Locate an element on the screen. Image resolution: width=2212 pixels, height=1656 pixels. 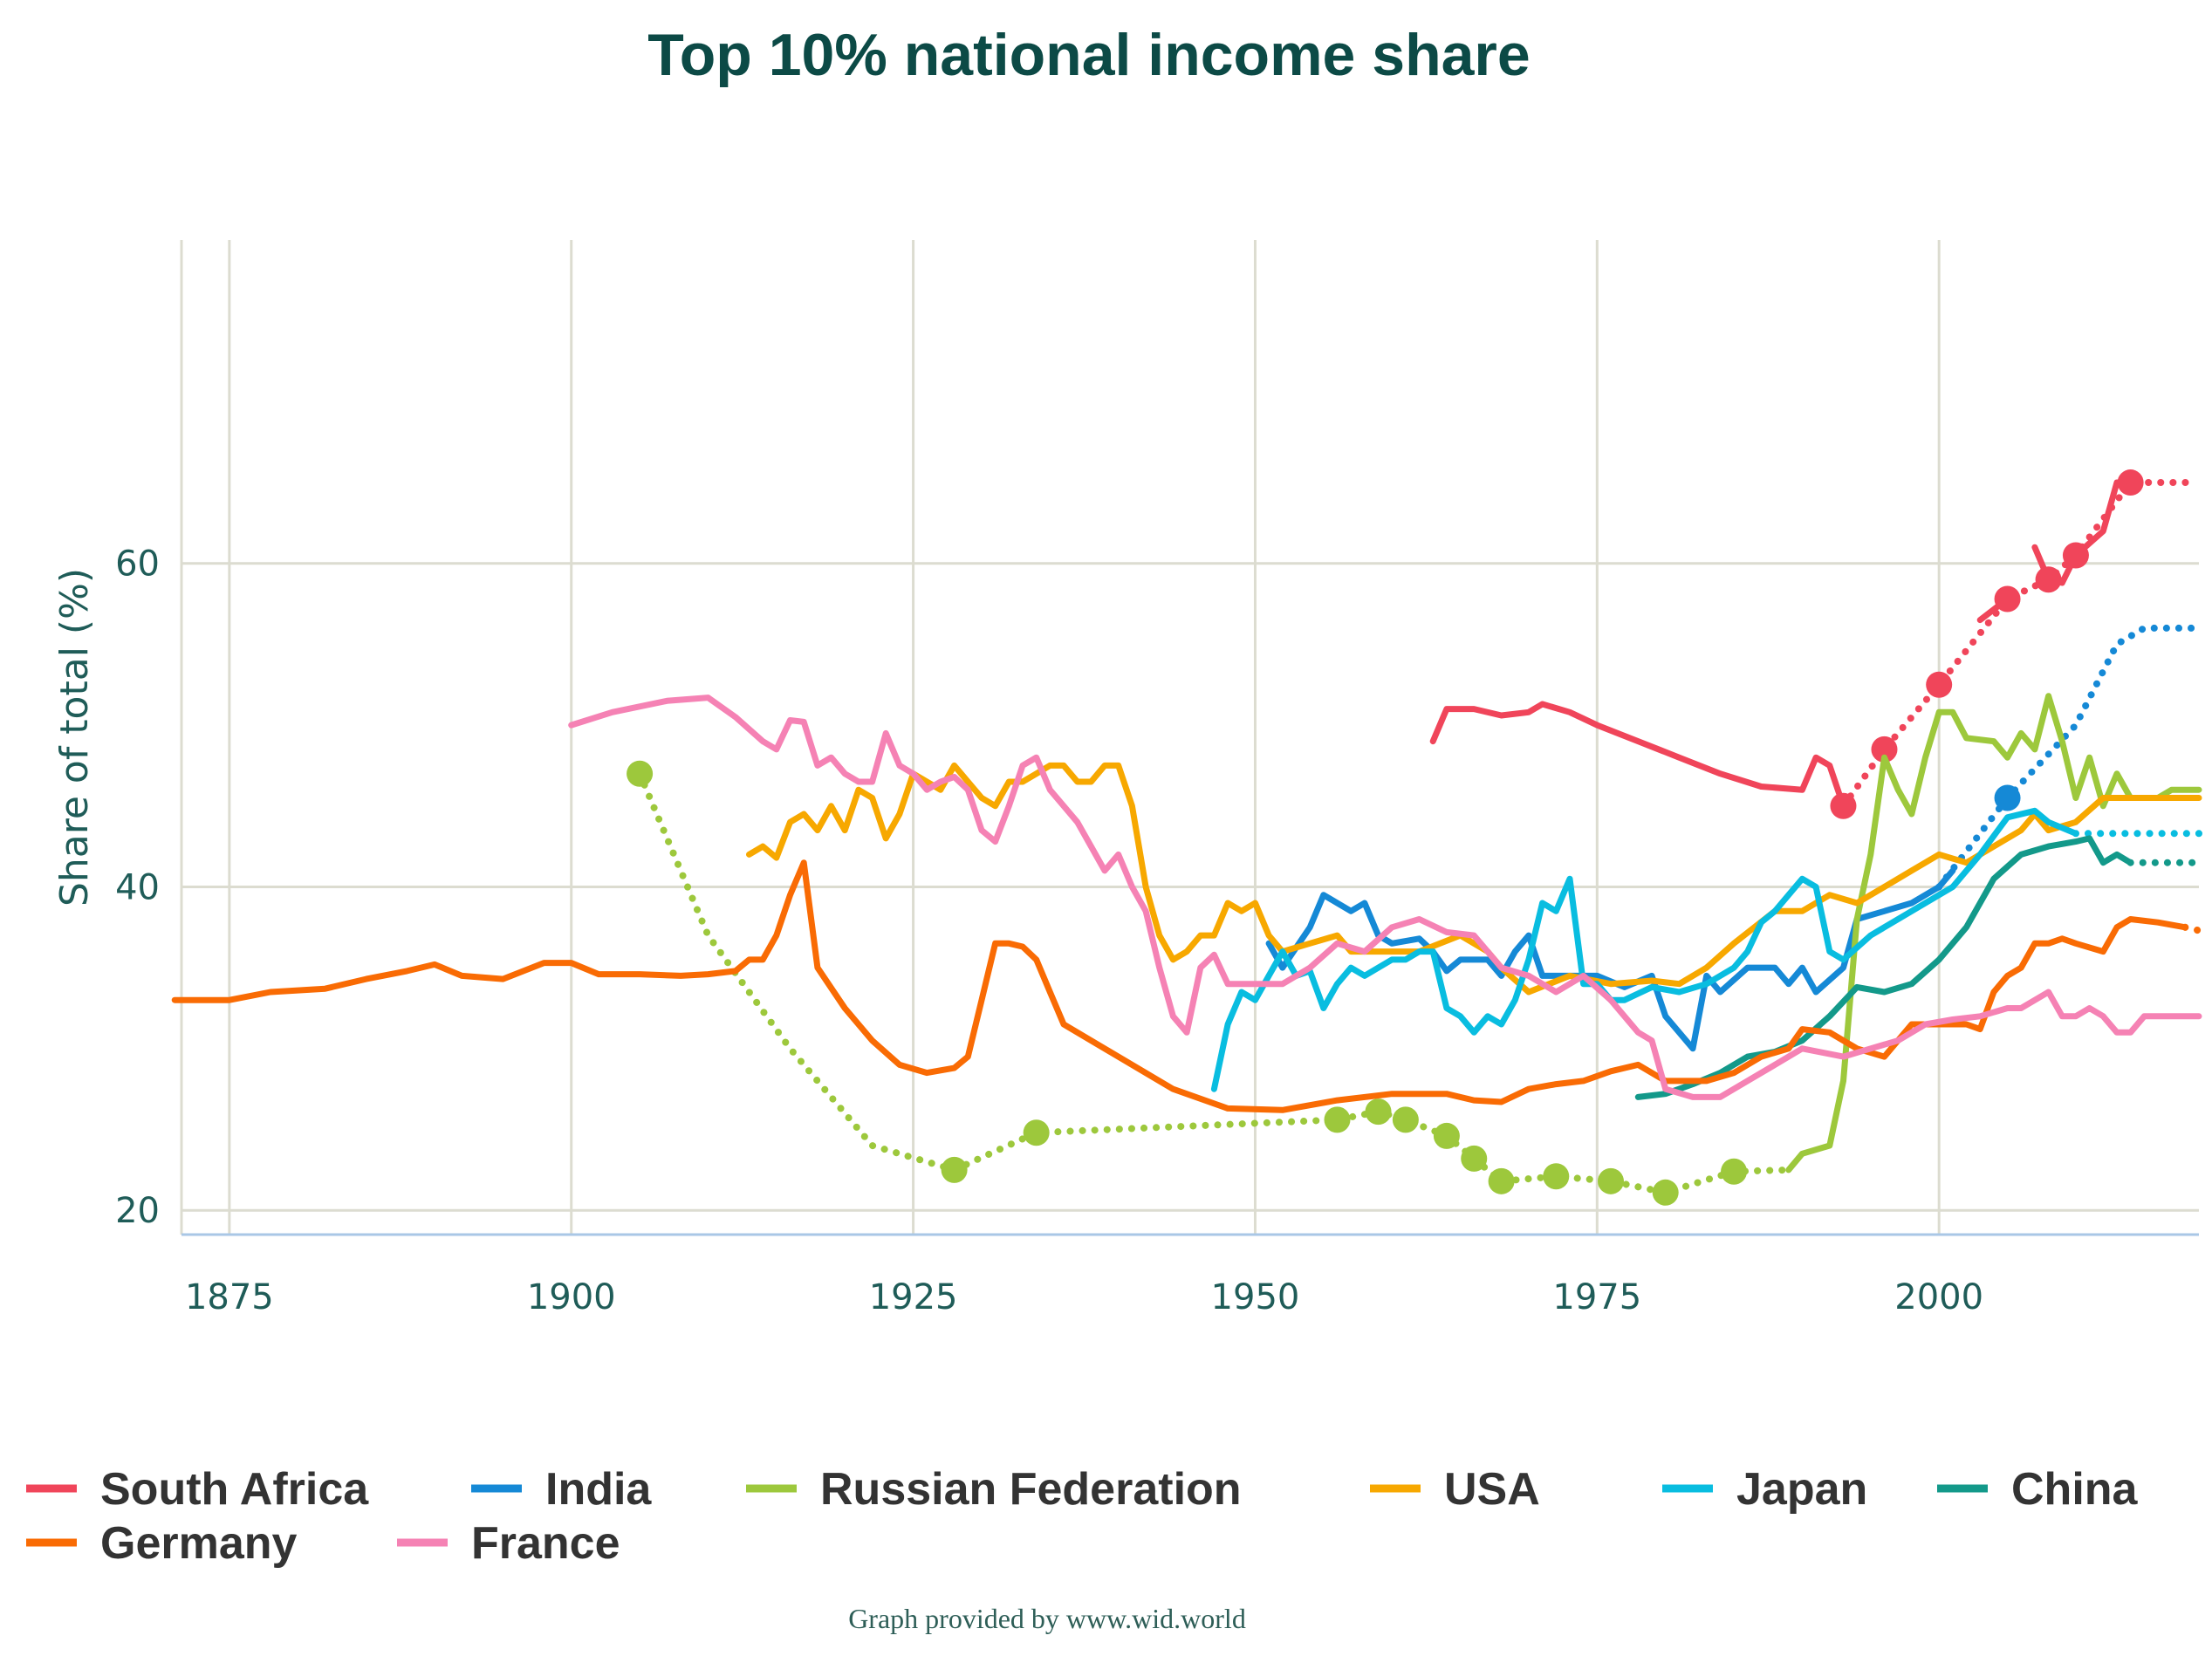
series-china is located at coordinates (1918, 967).